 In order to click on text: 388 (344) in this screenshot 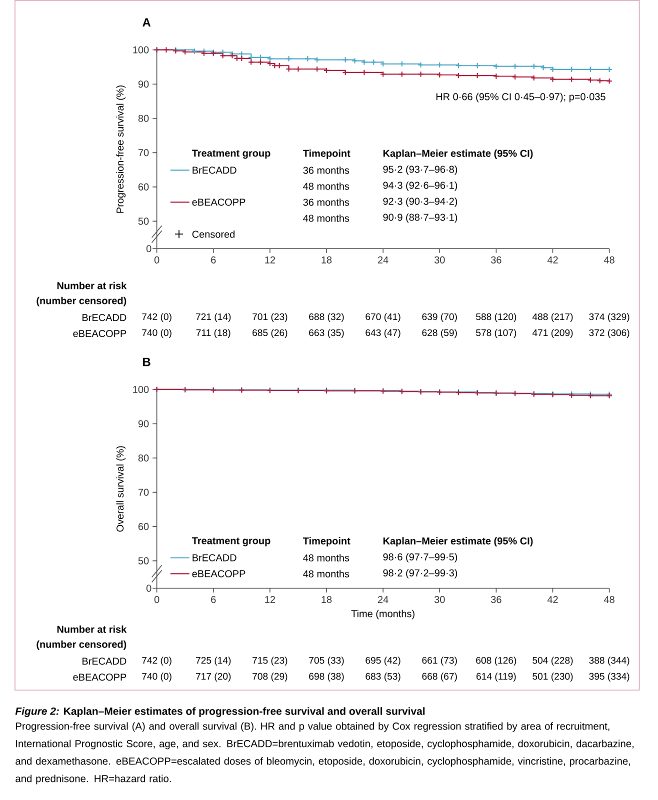, I will do `click(609, 661)`.